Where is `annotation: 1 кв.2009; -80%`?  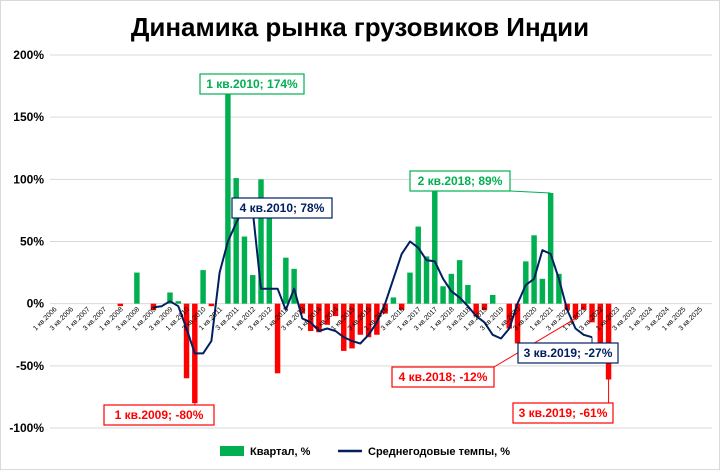 annotation: 1 кв.2009; -80% is located at coordinates (159, 414).